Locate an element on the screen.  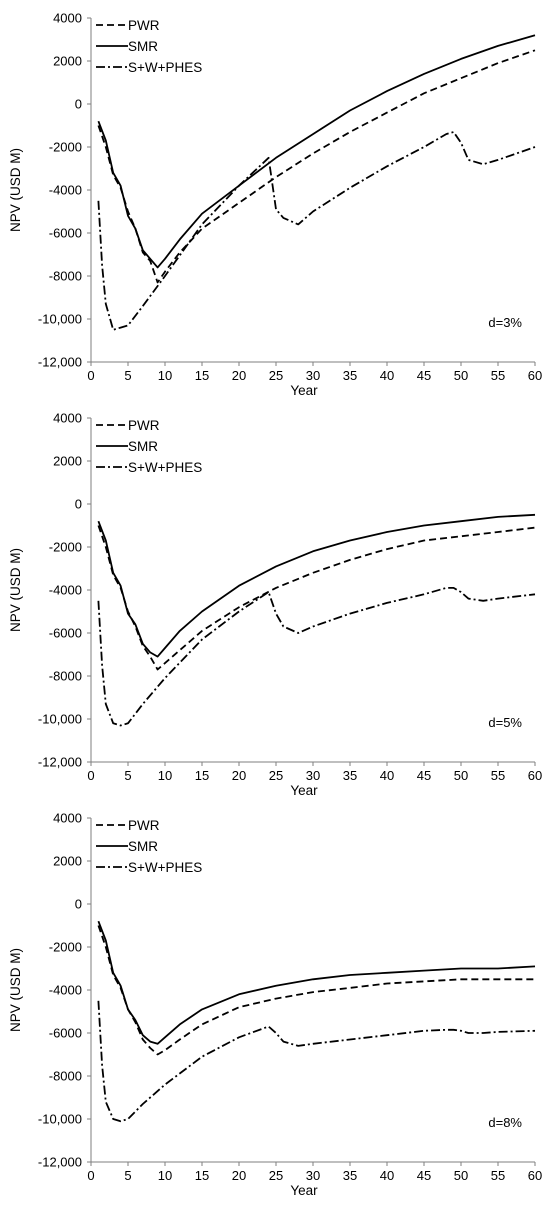
discount-rate-annotation: d=5% is located at coordinates (505, 722).